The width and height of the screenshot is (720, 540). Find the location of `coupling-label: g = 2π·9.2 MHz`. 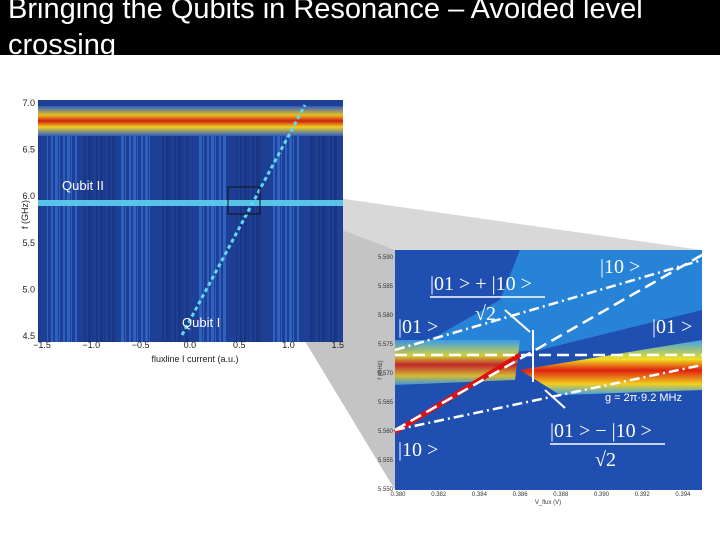

coupling-label: g = 2π·9.2 MHz is located at coordinates (643, 398).